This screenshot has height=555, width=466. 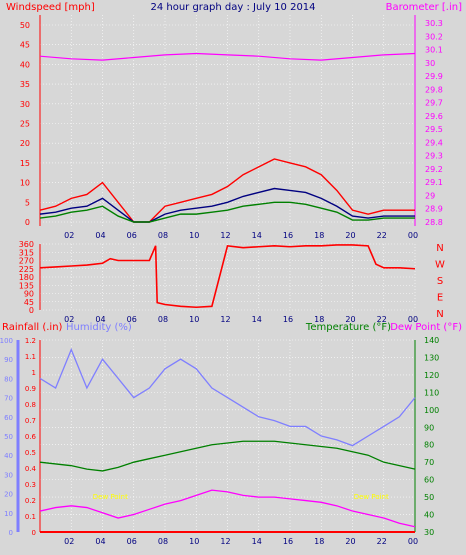 I want to click on temp-y-tick-label: 60, so click(x=429, y=480).